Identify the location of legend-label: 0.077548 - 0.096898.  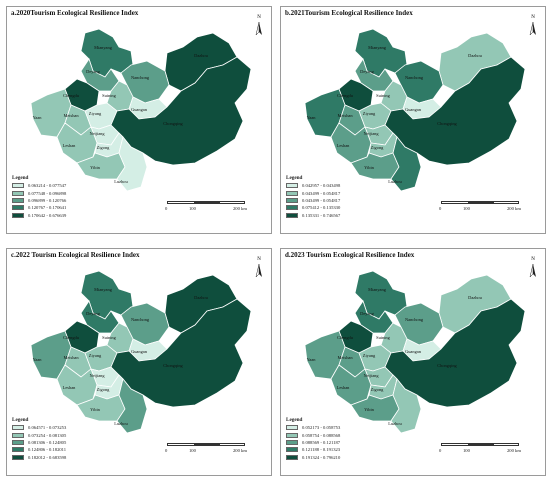
(47, 193).